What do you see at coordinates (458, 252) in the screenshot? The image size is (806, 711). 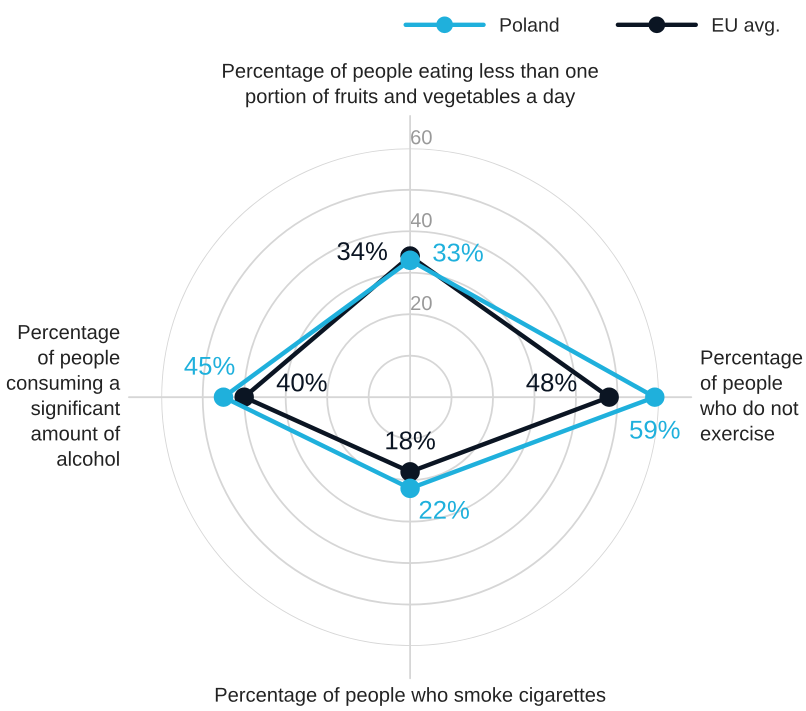 I see `data-label: 33%` at bounding box center [458, 252].